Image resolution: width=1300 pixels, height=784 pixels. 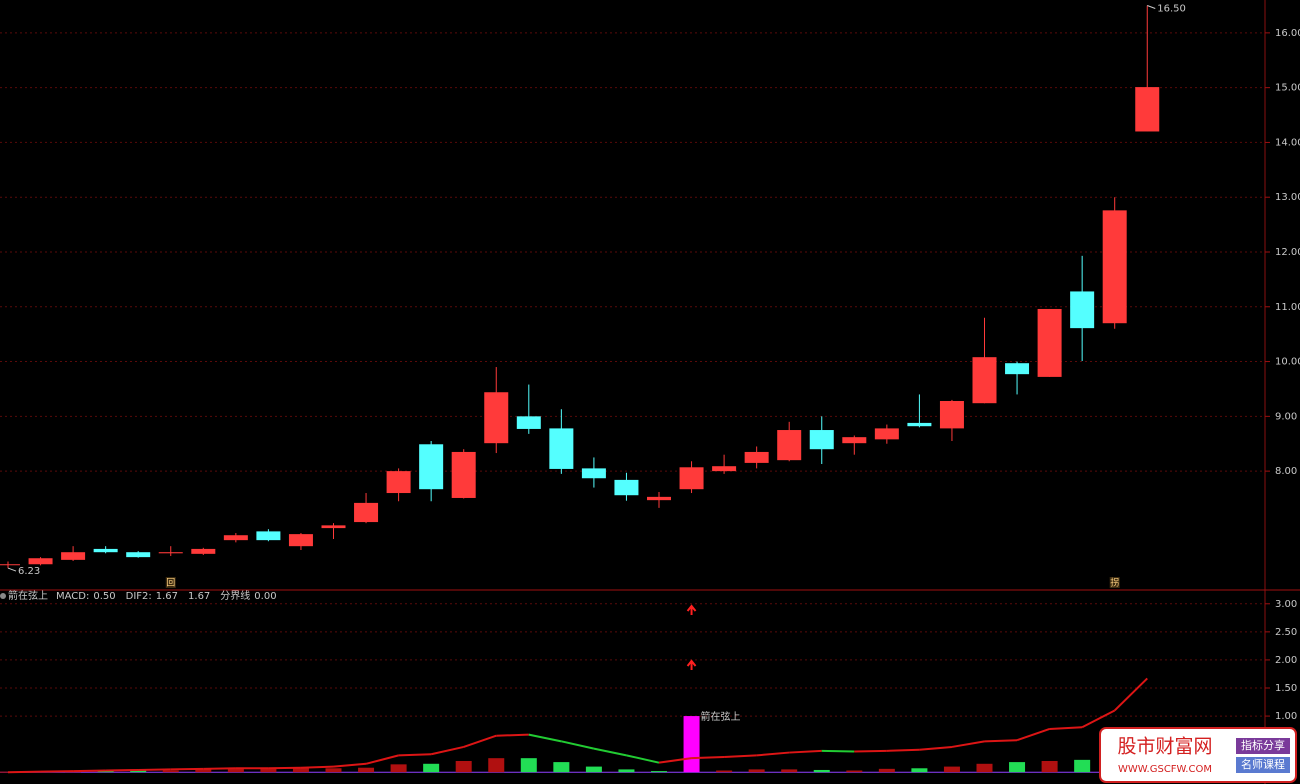 I want to click on watermark-tag: 名师课程, so click(x=1263, y=764).